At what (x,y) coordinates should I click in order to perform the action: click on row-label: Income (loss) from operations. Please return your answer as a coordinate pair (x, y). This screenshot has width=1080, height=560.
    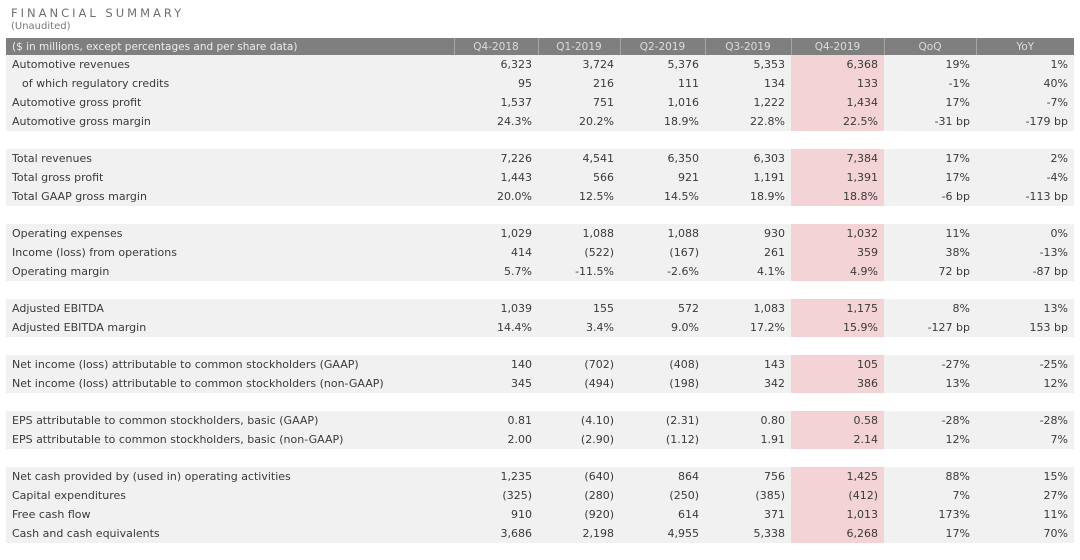
    Looking at the image, I should click on (230, 252).